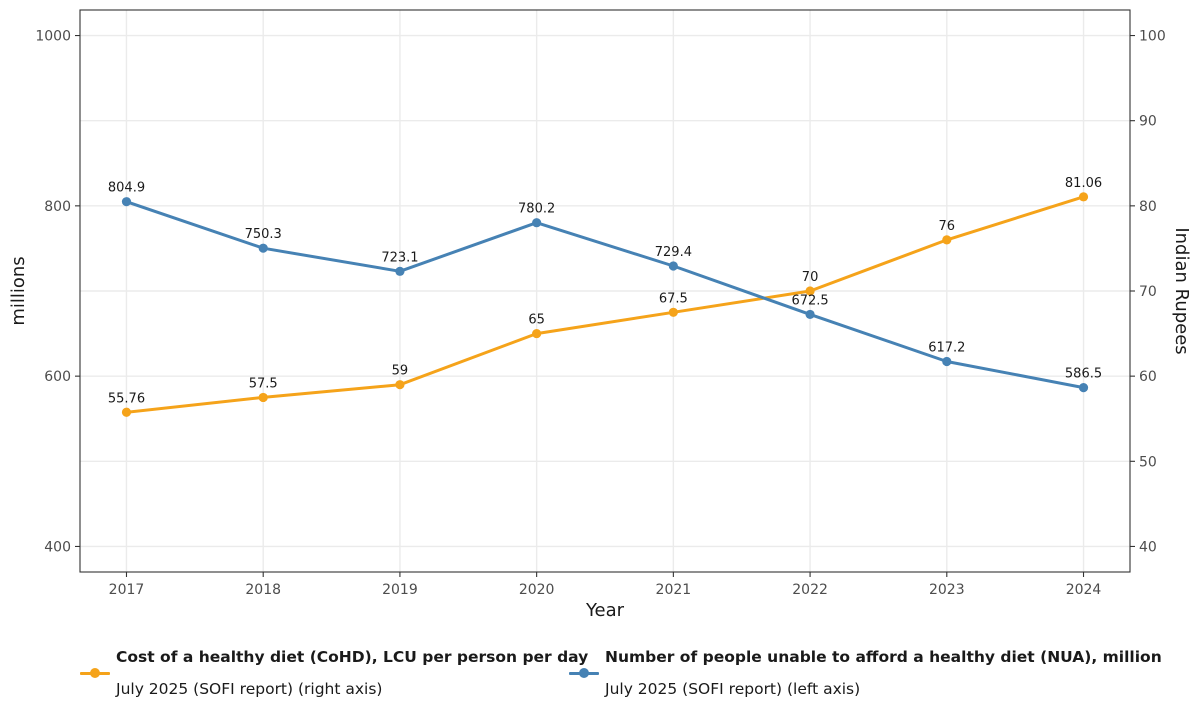 The height and width of the screenshot is (719, 1200). I want to click on left-axis-title: millions, so click(18, 290).